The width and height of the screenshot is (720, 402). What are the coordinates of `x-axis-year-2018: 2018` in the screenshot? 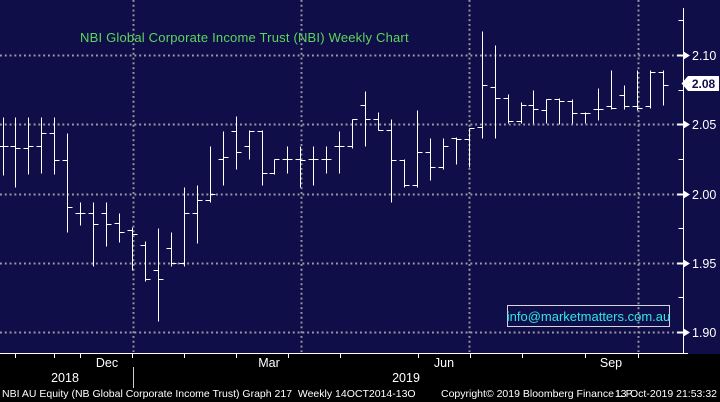 It's located at (65, 378).